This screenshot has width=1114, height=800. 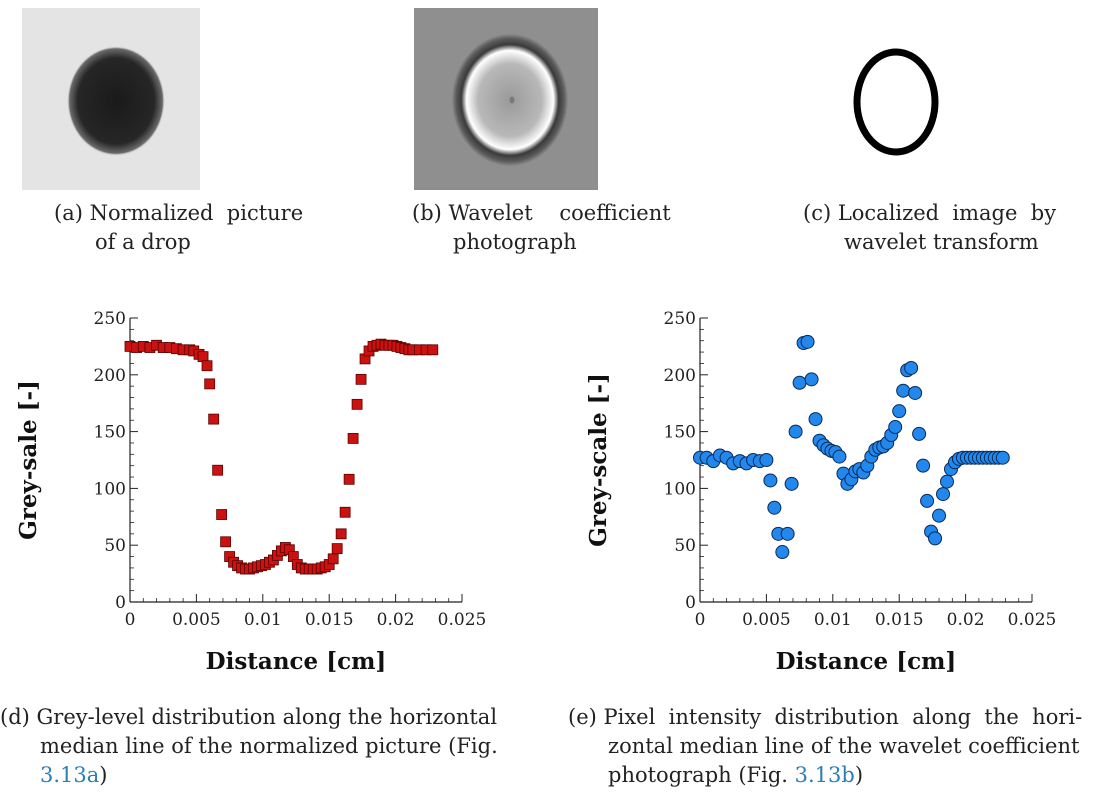 What do you see at coordinates (70, 775) in the screenshot?
I see `figure-ref-3-13a: 3.13a` at bounding box center [70, 775].